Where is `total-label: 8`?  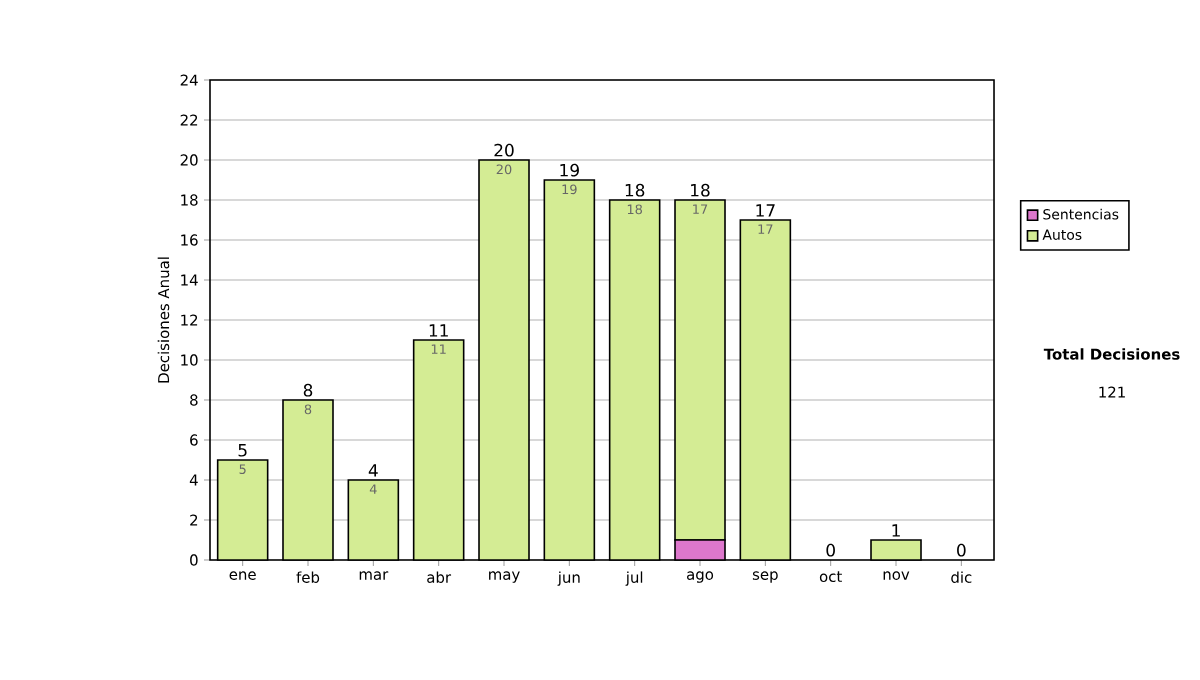 total-label: 8 is located at coordinates (308, 390).